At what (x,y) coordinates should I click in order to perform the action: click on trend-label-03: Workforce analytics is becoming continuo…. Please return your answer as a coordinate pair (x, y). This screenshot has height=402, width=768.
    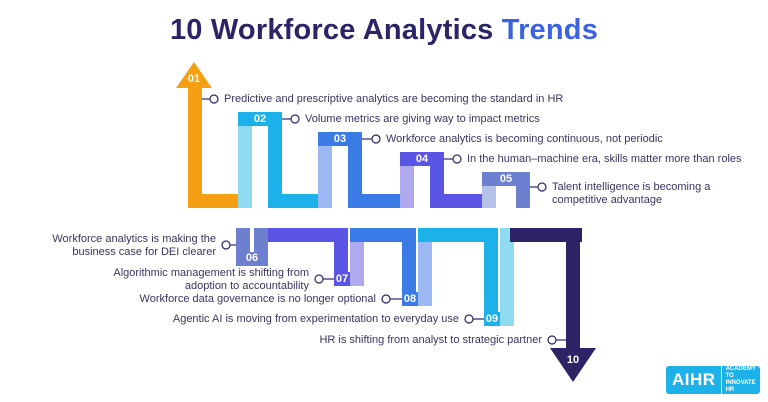
    Looking at the image, I should click on (524, 139).